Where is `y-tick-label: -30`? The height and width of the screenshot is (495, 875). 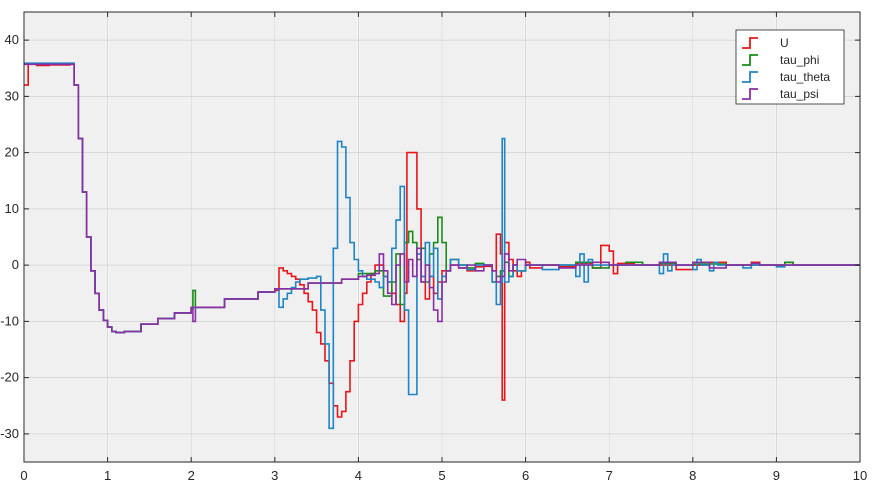 y-tick-label: -30 is located at coordinates (9, 433).